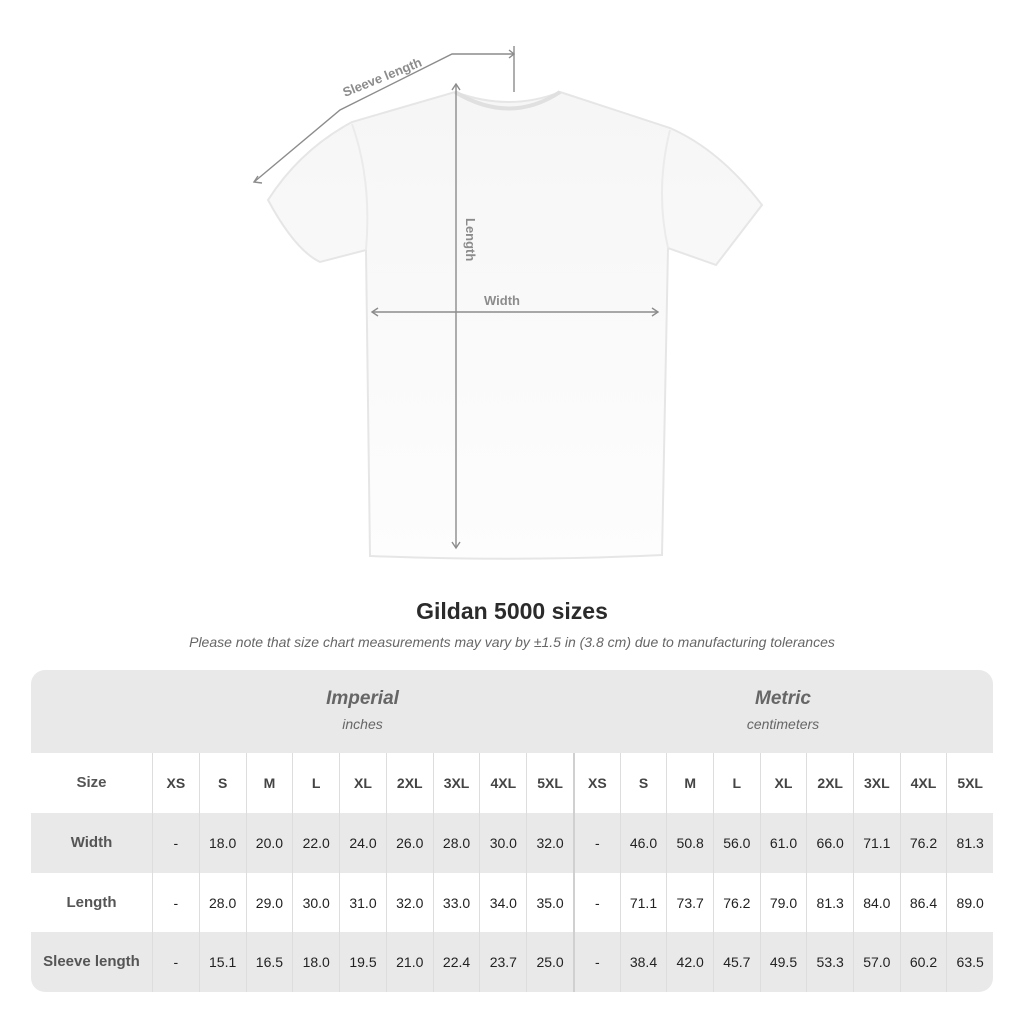 The image size is (1024, 1024). I want to click on imperial-cell: 22.4, so click(456, 962).